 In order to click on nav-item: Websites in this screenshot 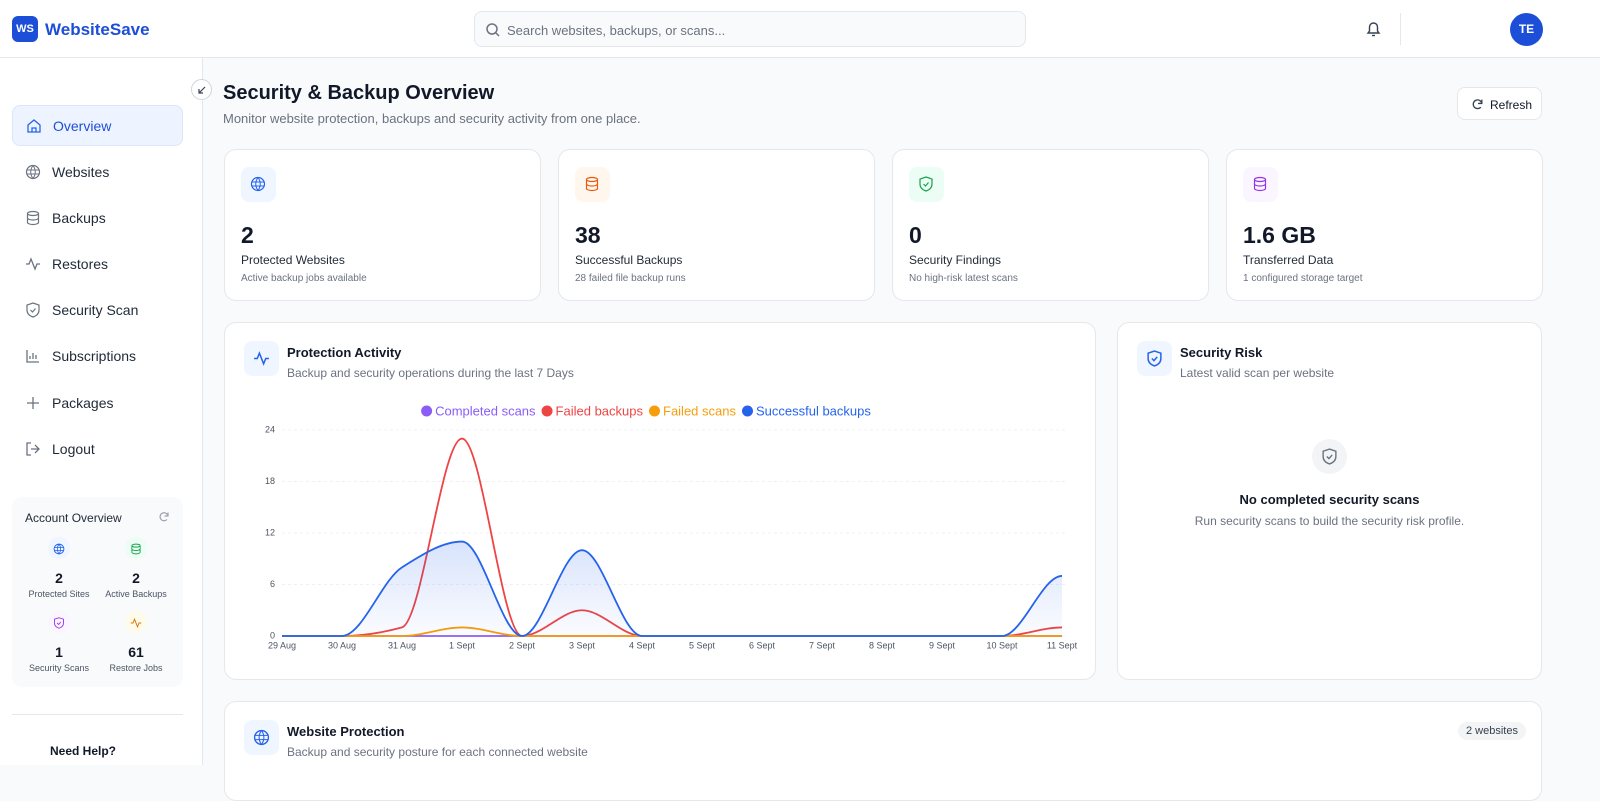, I will do `click(97, 172)`.